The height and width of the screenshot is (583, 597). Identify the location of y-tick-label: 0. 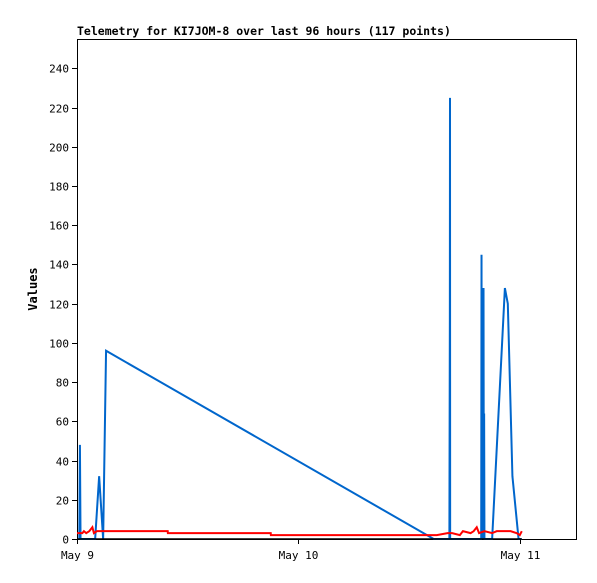
(65, 540).